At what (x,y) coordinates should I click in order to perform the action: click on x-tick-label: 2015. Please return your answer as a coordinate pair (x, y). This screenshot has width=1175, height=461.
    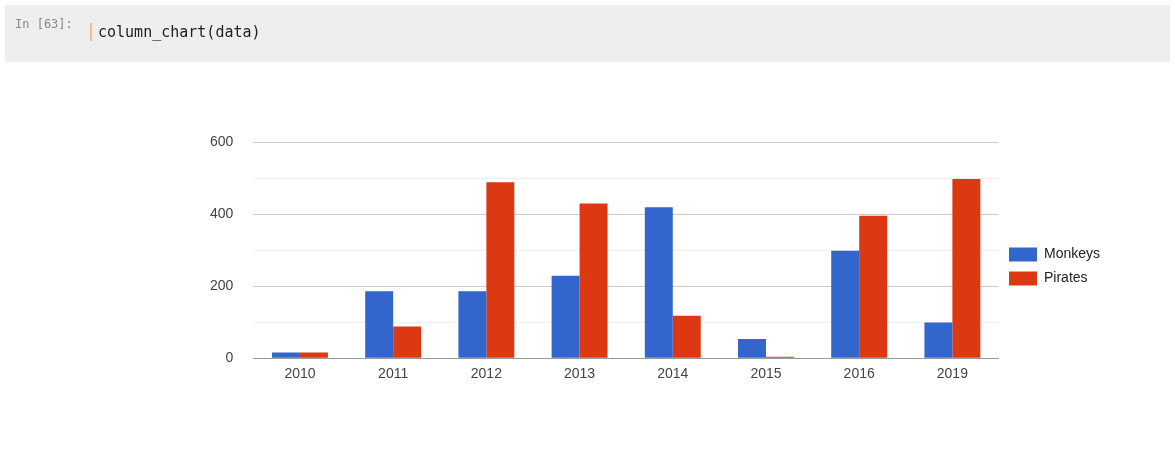
    Looking at the image, I should click on (766, 373).